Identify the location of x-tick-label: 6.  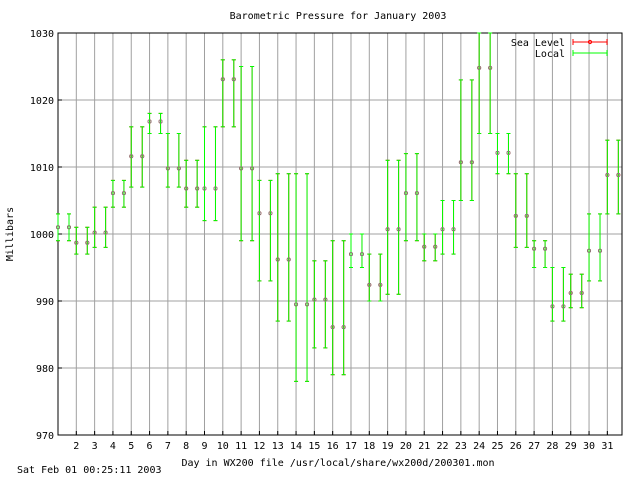
(150, 446).